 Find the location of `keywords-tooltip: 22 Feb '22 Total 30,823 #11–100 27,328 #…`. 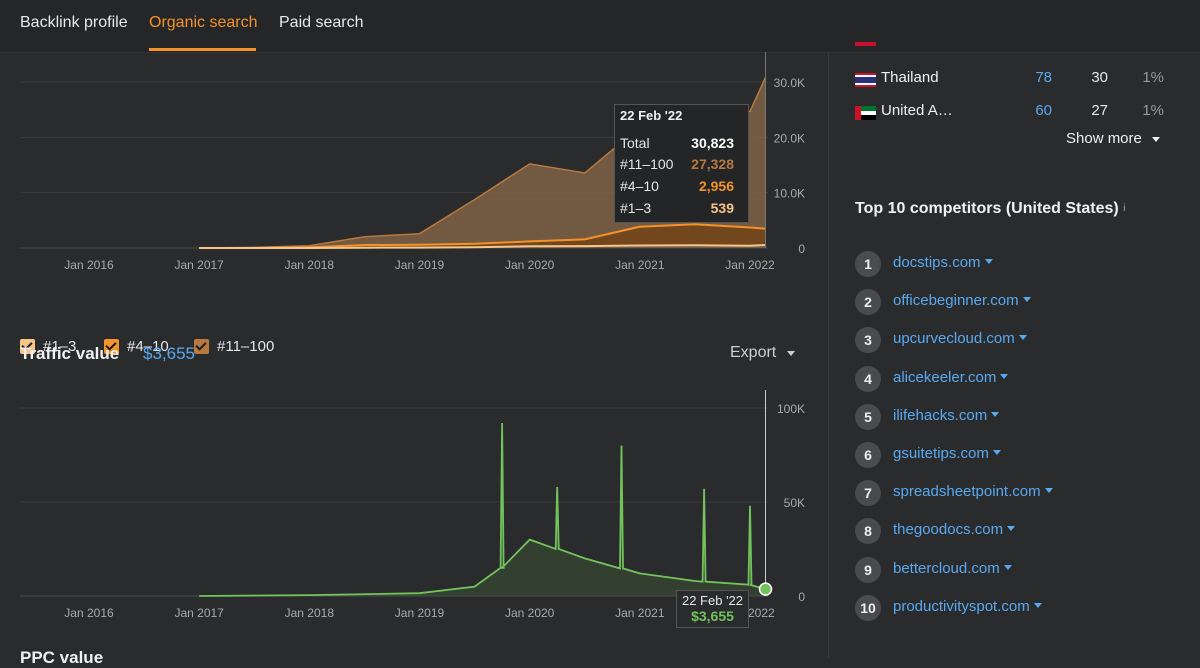

keywords-tooltip: 22 Feb '22 Total 30,823 #11–100 27,328 #… is located at coordinates (681, 163).